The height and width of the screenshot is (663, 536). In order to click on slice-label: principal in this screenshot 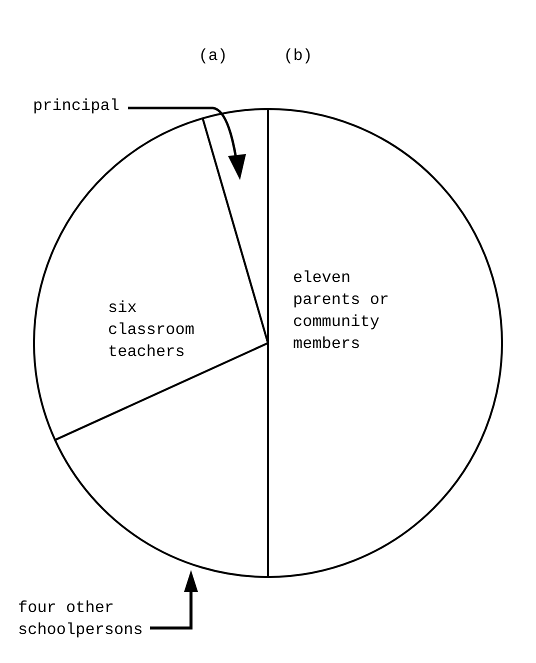, I will do `click(76, 106)`.